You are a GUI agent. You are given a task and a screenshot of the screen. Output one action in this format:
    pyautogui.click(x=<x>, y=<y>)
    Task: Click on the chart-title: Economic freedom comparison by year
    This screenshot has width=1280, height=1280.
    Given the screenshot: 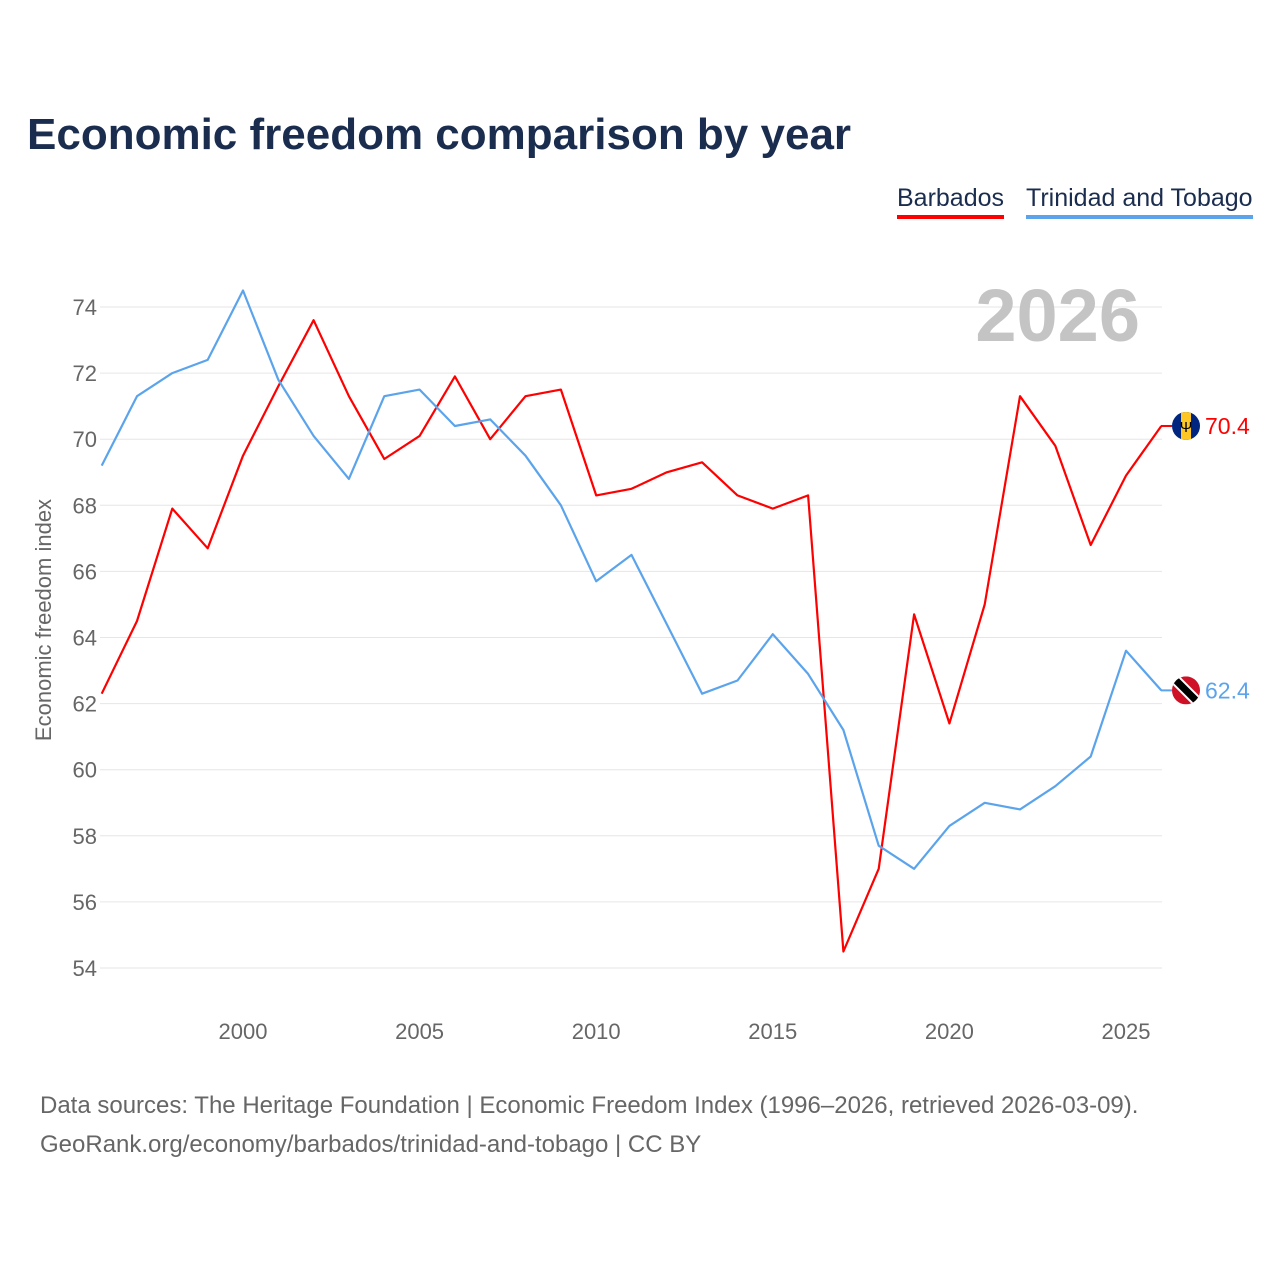 What is the action you would take?
    pyautogui.click(x=439, y=134)
    